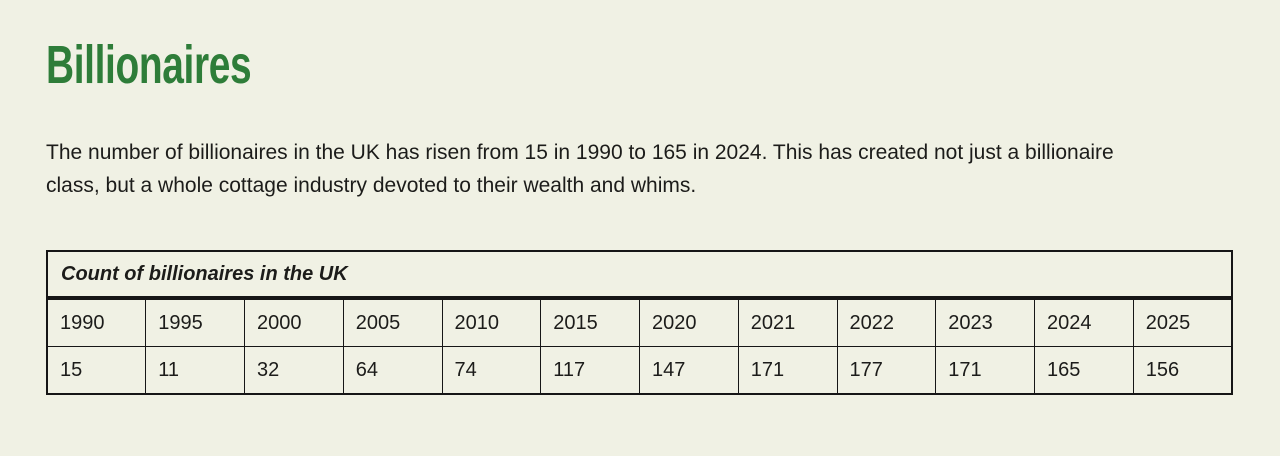 This screenshot has width=1280, height=456. I want to click on year-header: 2021, so click(787, 322).